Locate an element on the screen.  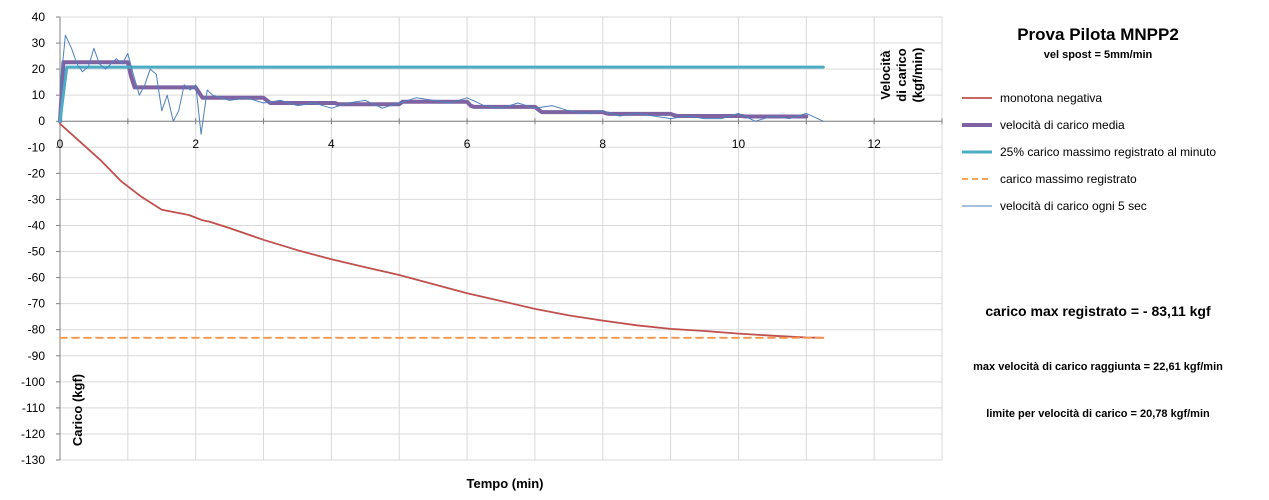
y-tick-label: -100 is located at coordinates (33, 382).